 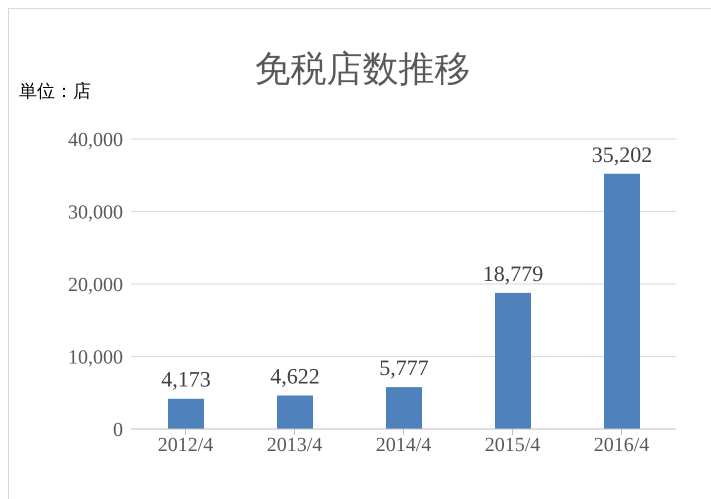 What do you see at coordinates (404, 445) in the screenshot?
I see `x-tick-label: 2014/4` at bounding box center [404, 445].